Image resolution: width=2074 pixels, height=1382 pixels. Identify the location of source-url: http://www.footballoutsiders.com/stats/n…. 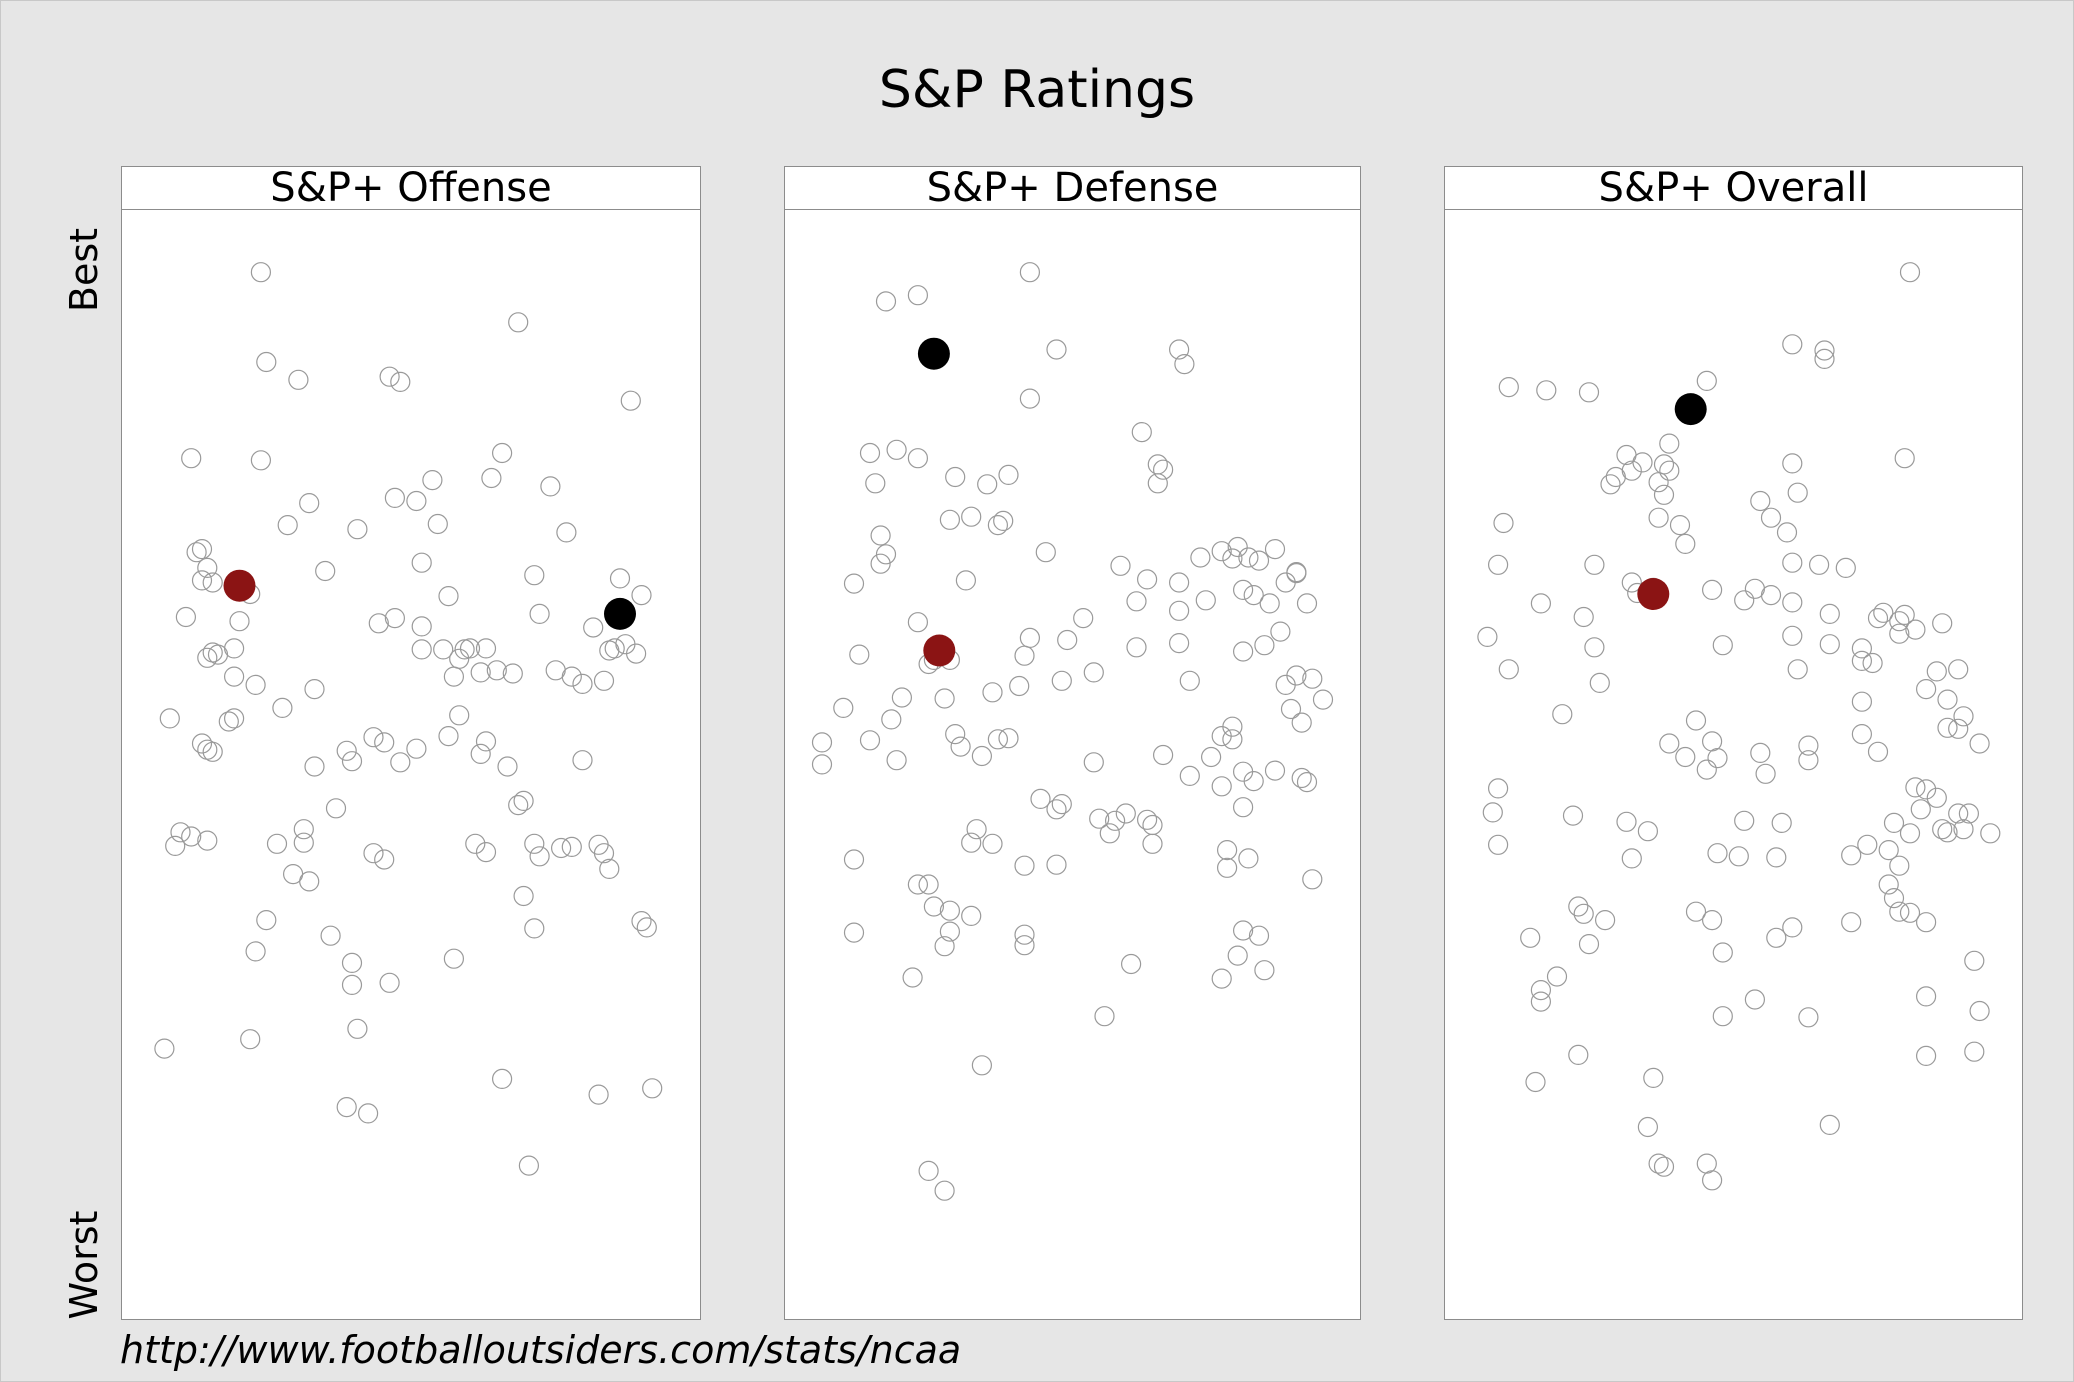
(541, 1350).